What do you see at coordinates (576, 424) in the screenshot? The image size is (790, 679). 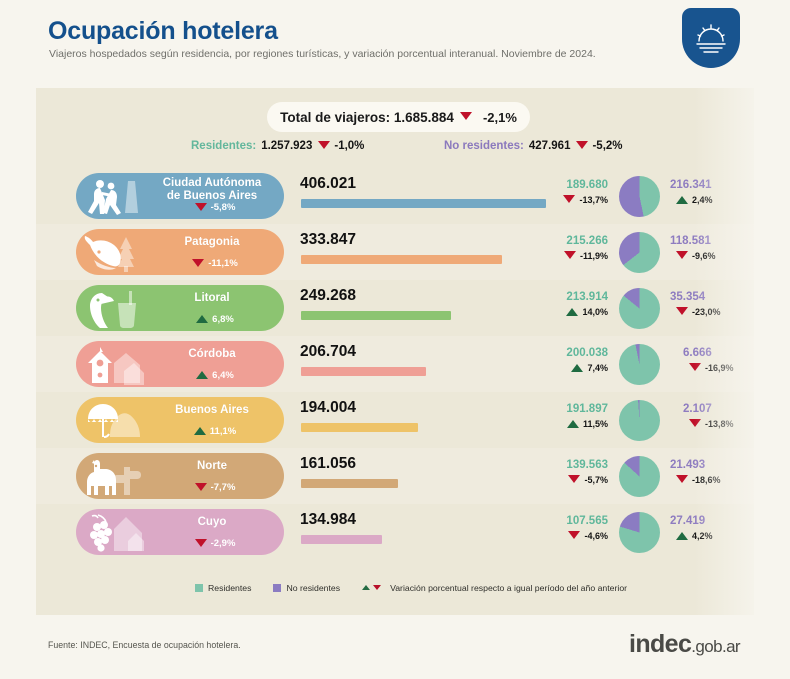 I see `residentes-pct: 11,5%` at bounding box center [576, 424].